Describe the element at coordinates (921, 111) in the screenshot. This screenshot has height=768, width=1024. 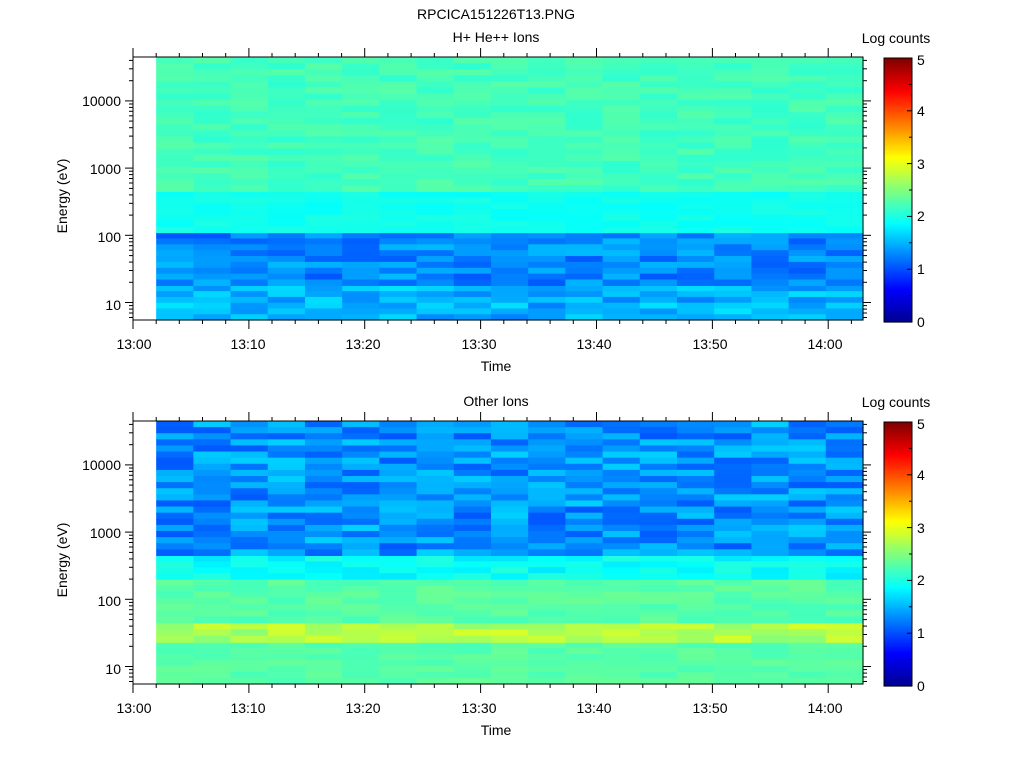
I see `colorbar-tick-label: 4` at that location.